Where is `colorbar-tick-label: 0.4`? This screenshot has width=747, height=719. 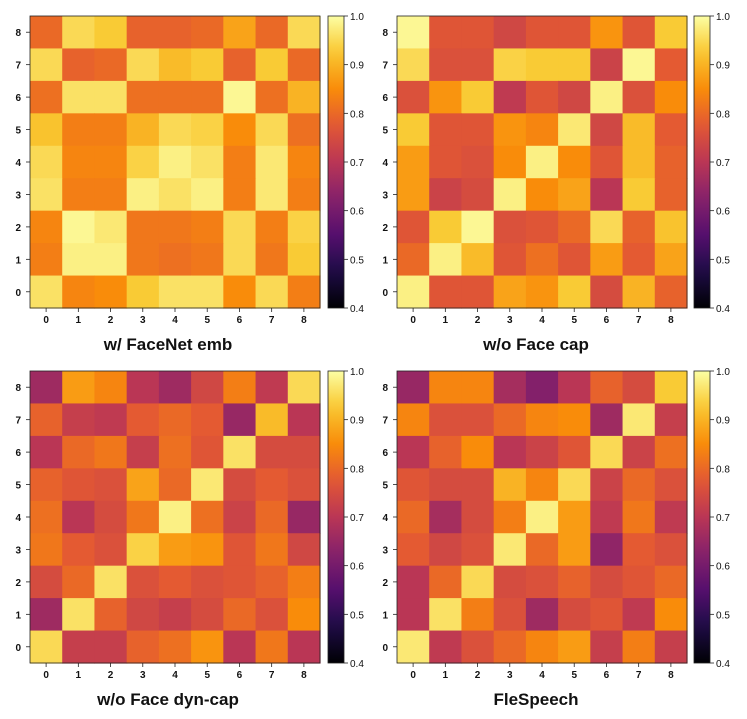
colorbar-tick-label: 0.4 is located at coordinates (357, 664).